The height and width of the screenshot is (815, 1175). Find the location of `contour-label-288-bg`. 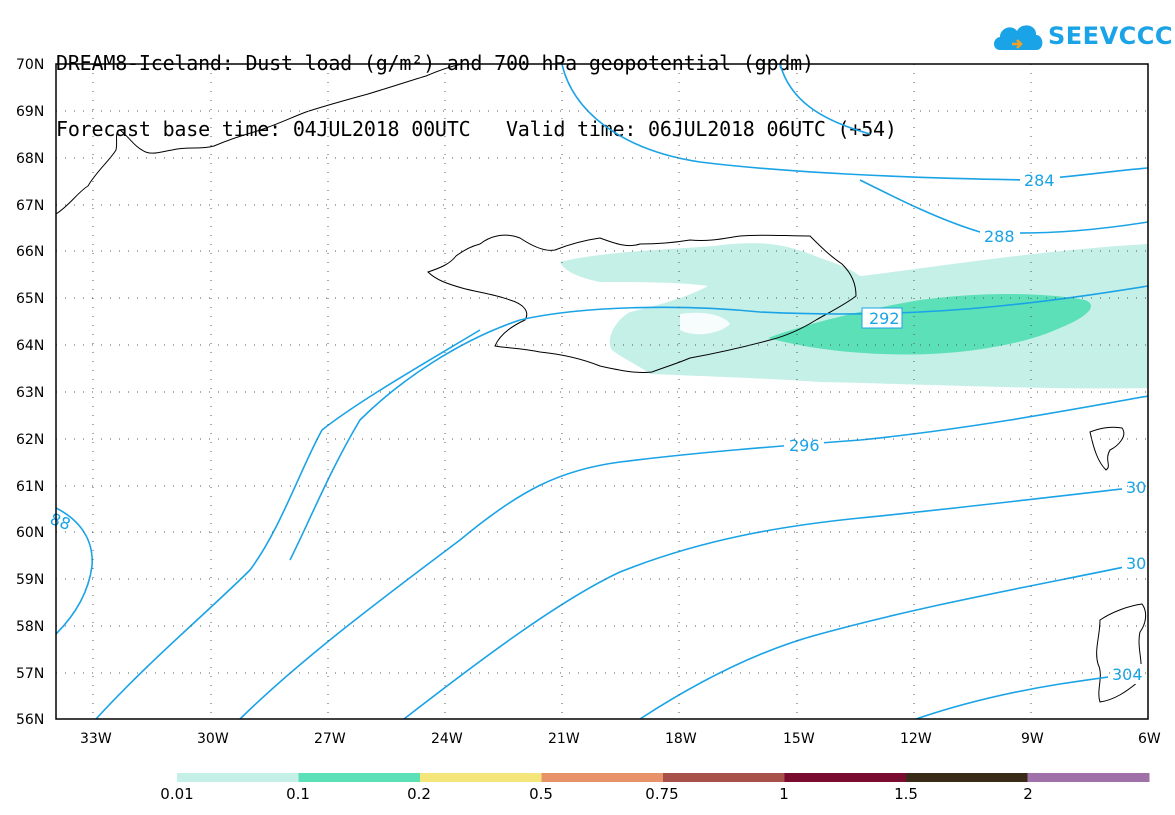

contour-label-288-bg is located at coordinates (1000, 235).